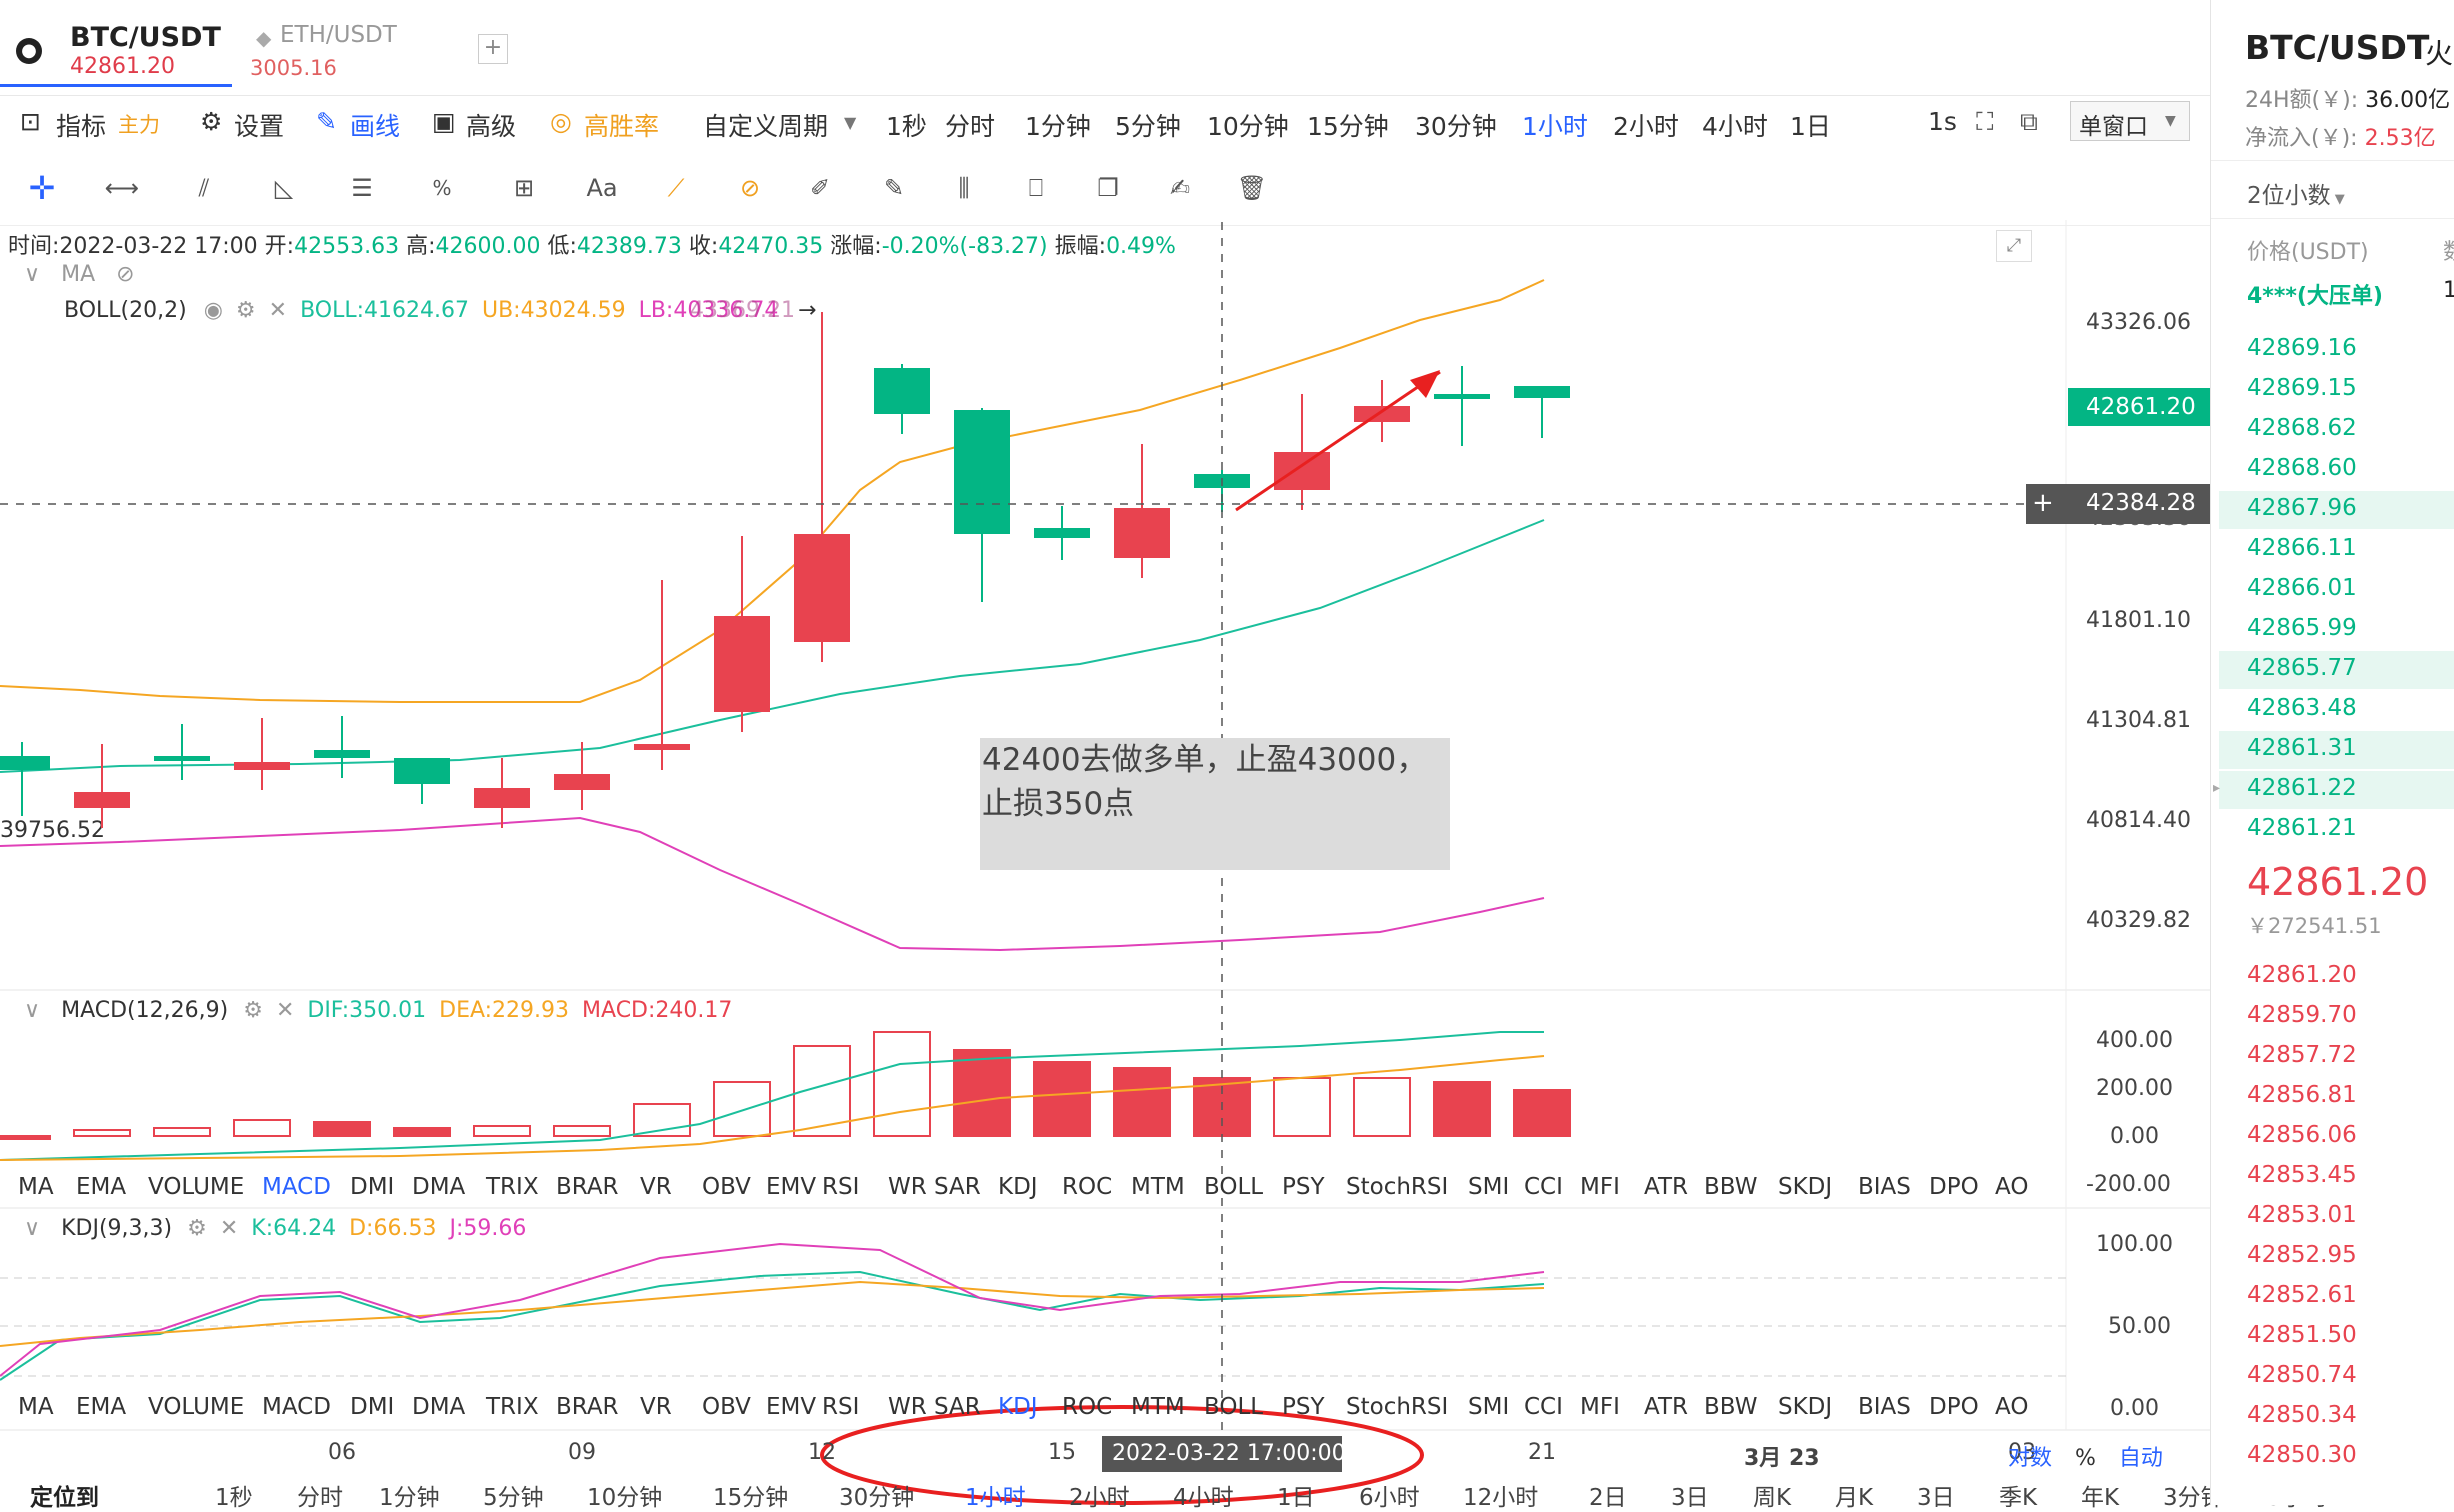 The height and width of the screenshot is (1512, 2454). What do you see at coordinates (1389, 1498) in the screenshot?
I see `bottom-period-12: 6小时` at bounding box center [1389, 1498].